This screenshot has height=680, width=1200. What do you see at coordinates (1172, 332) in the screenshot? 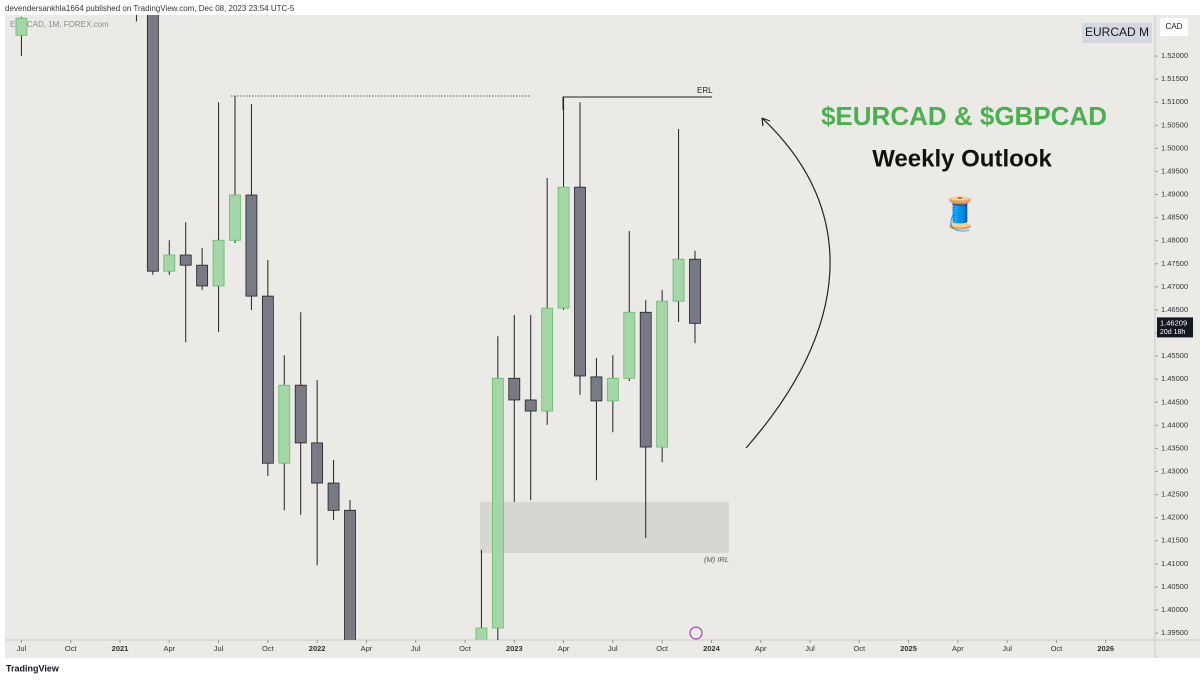
I see `countdown: 20d 18h` at bounding box center [1172, 332].